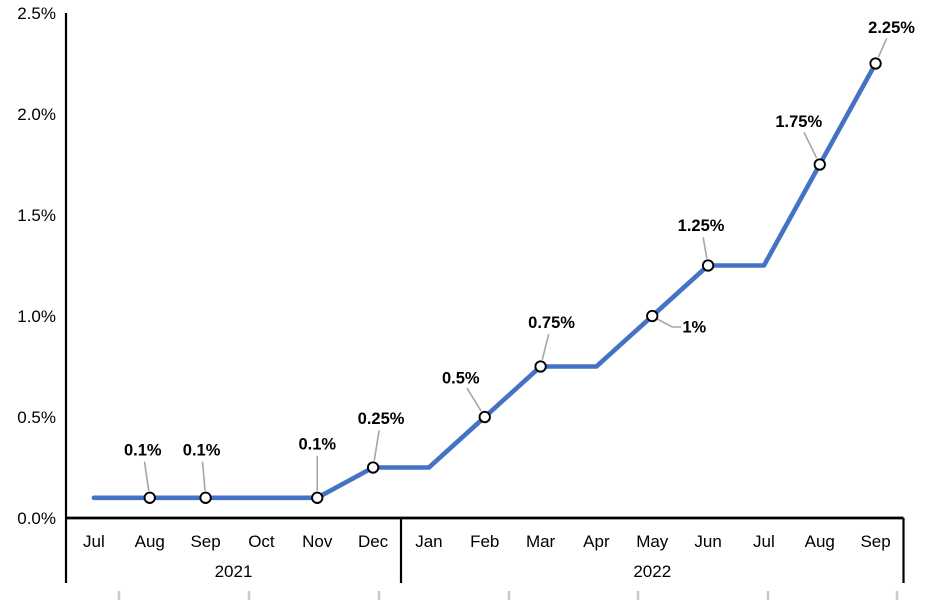 The image size is (926, 600). What do you see at coordinates (373, 541) in the screenshot?
I see `month-tick-label: Dec` at bounding box center [373, 541].